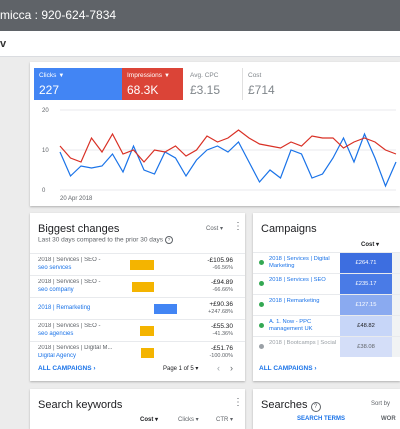 The width and height of the screenshot is (400, 429). What do you see at coordinates (200, 44) in the screenshot?
I see `sub-bar: v` at bounding box center [200, 44].